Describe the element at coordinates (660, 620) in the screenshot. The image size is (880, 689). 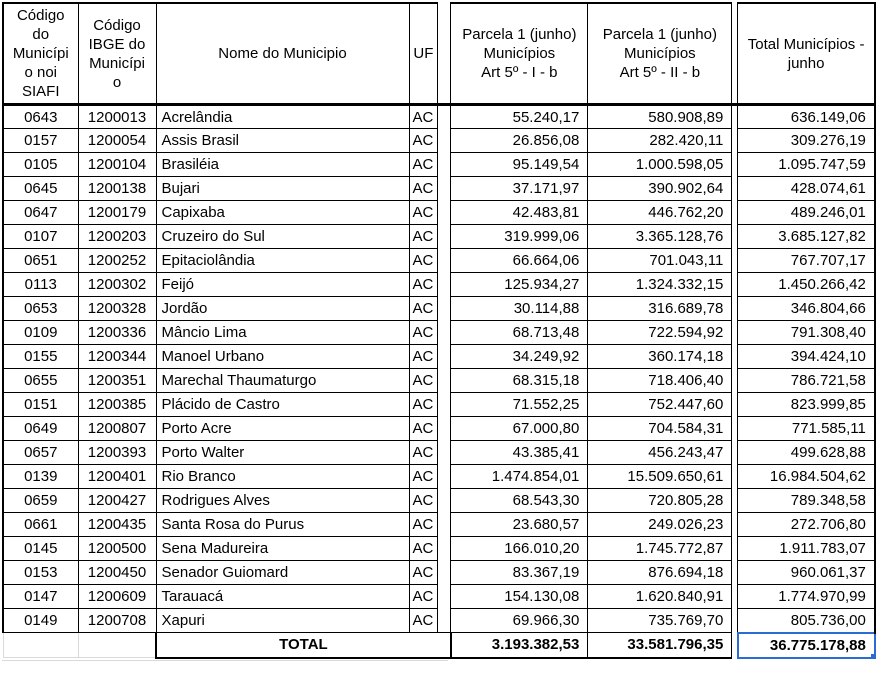
I see `cell-parcela2: 735.769,70` at that location.